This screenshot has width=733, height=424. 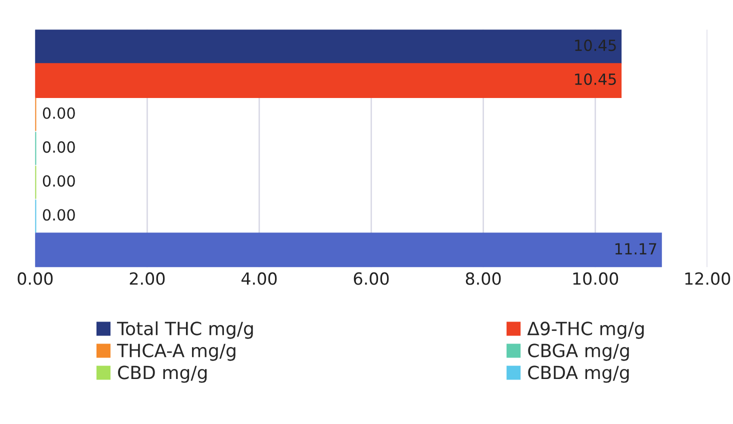 I want to click on x-tick-label: 2.00, so click(x=147, y=278).